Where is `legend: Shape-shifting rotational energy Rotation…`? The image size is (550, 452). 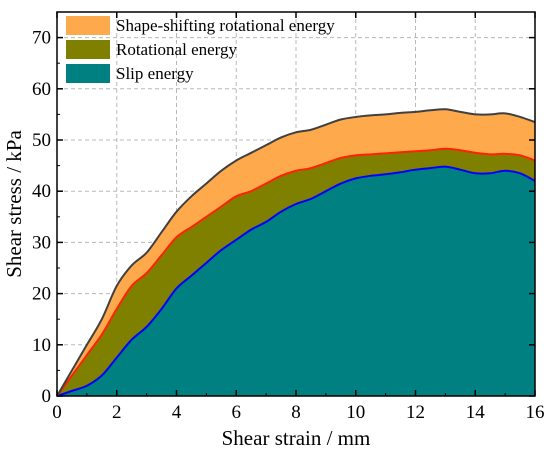 legend: Shape-shifting rotational energy Rotation… is located at coordinates (200, 49).